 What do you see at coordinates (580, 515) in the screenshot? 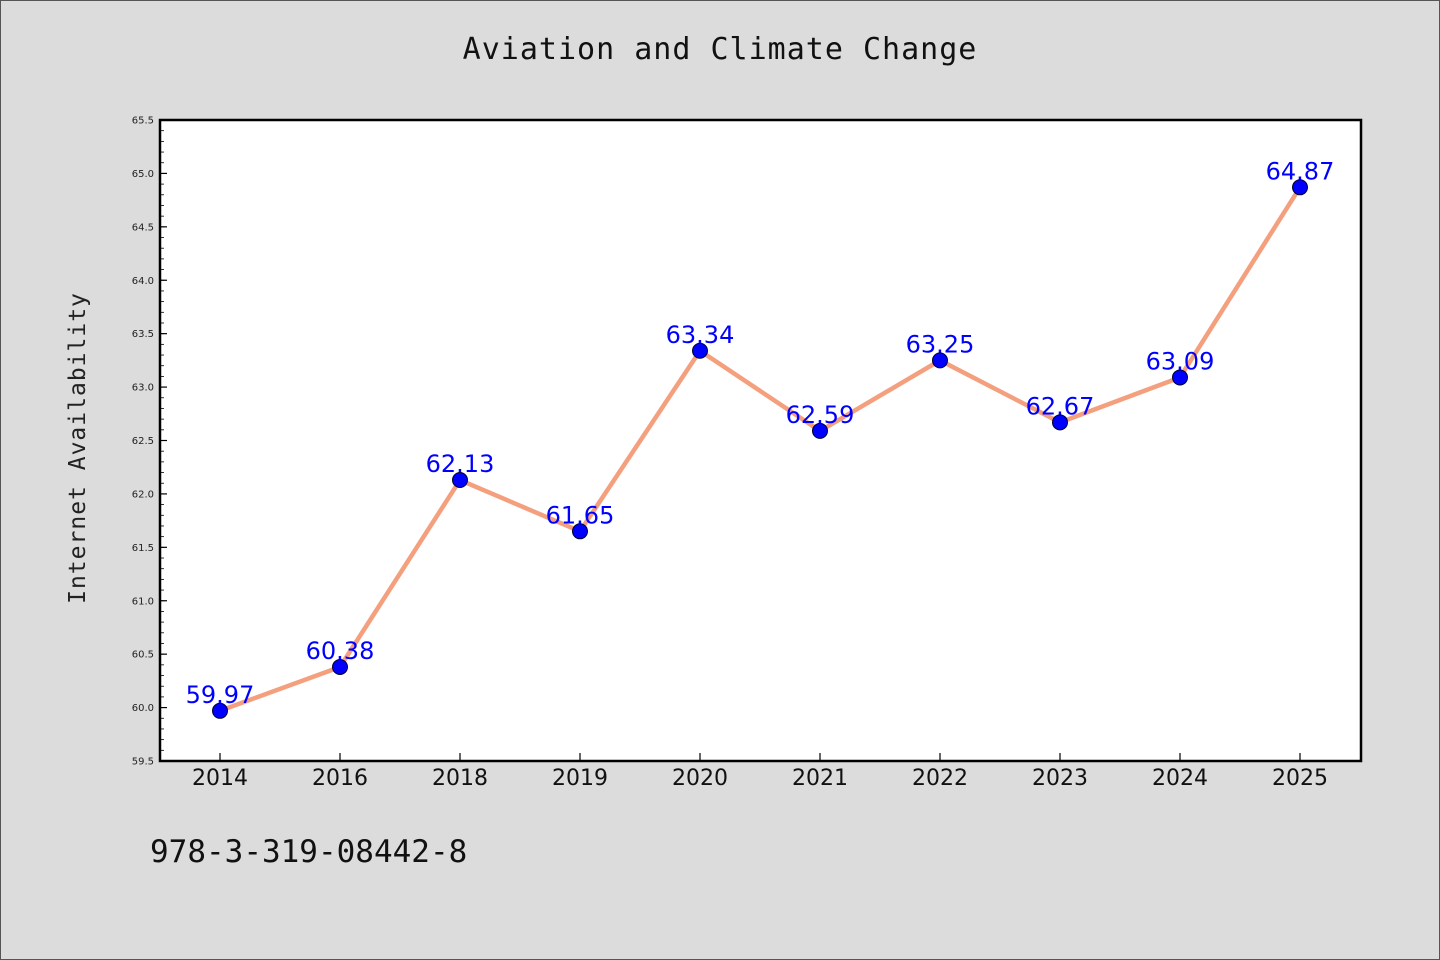
I see `data-label: 61.65` at bounding box center [580, 515].